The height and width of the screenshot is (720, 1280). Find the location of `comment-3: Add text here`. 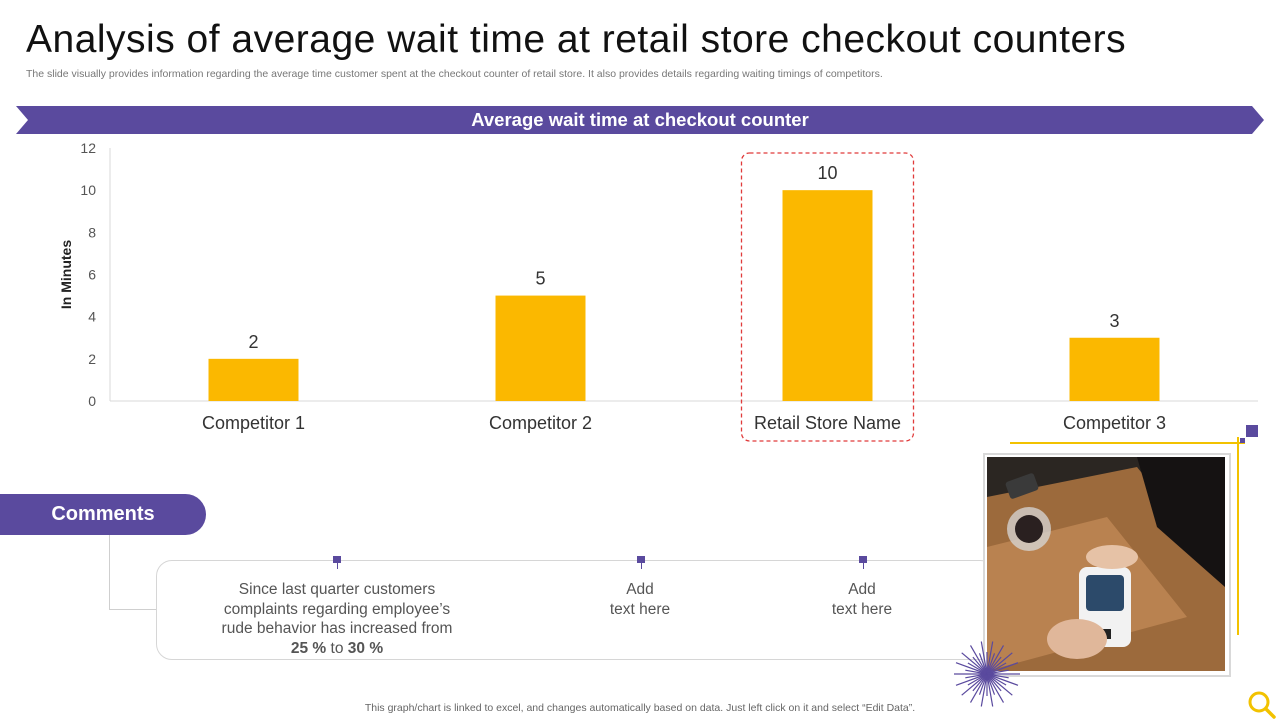

comment-3: Add text here is located at coordinates (862, 599).